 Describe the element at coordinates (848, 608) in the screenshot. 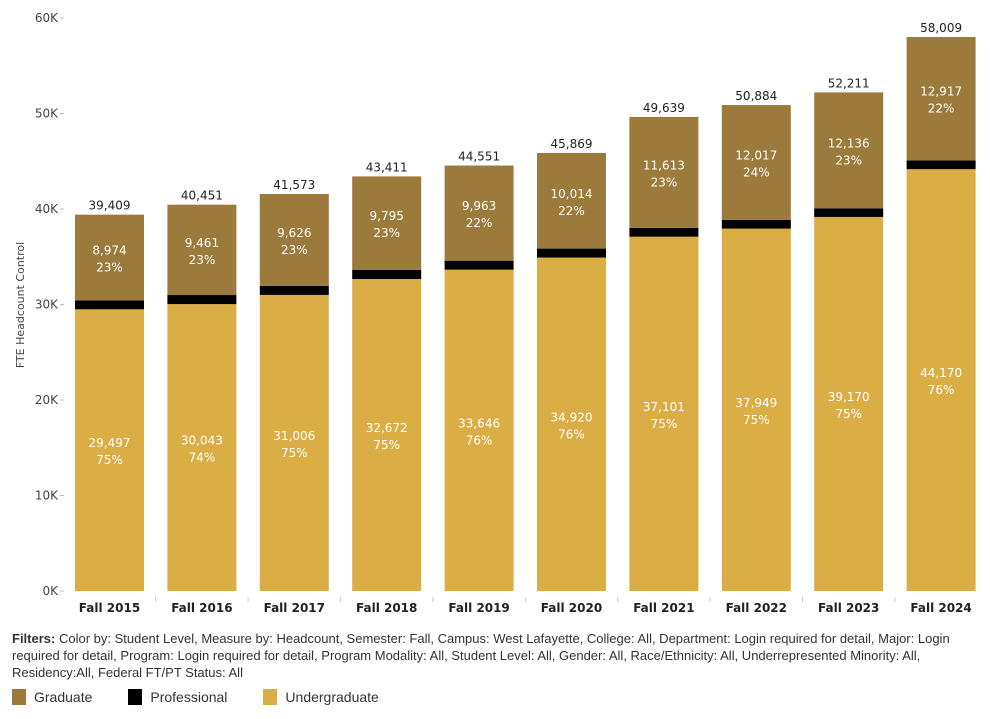

I see `x-tick-label: Fall 2023` at that location.